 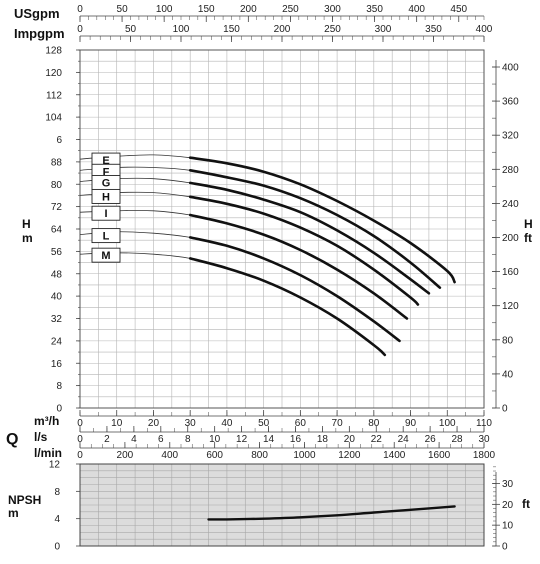 What do you see at coordinates (37, 13) in the screenshot?
I see `top-axis-unit-label: USgpm` at bounding box center [37, 13].